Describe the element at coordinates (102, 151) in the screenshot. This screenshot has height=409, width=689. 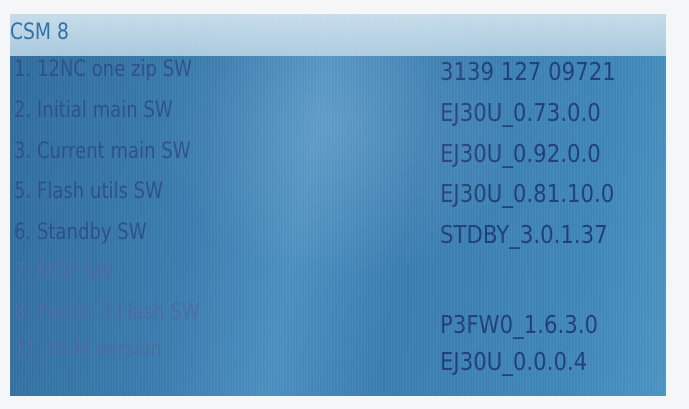
I see `item-label: 3. Current main SW` at that location.